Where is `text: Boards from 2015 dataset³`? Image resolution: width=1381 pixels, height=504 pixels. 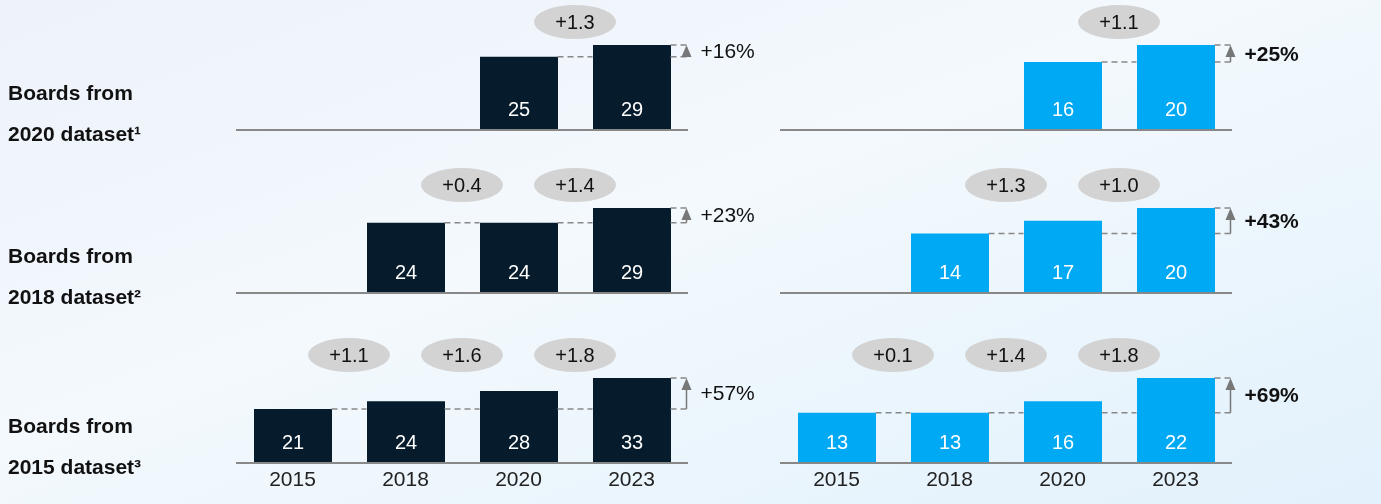
text: Boards from 2015 dataset³ is located at coordinates (75, 446).